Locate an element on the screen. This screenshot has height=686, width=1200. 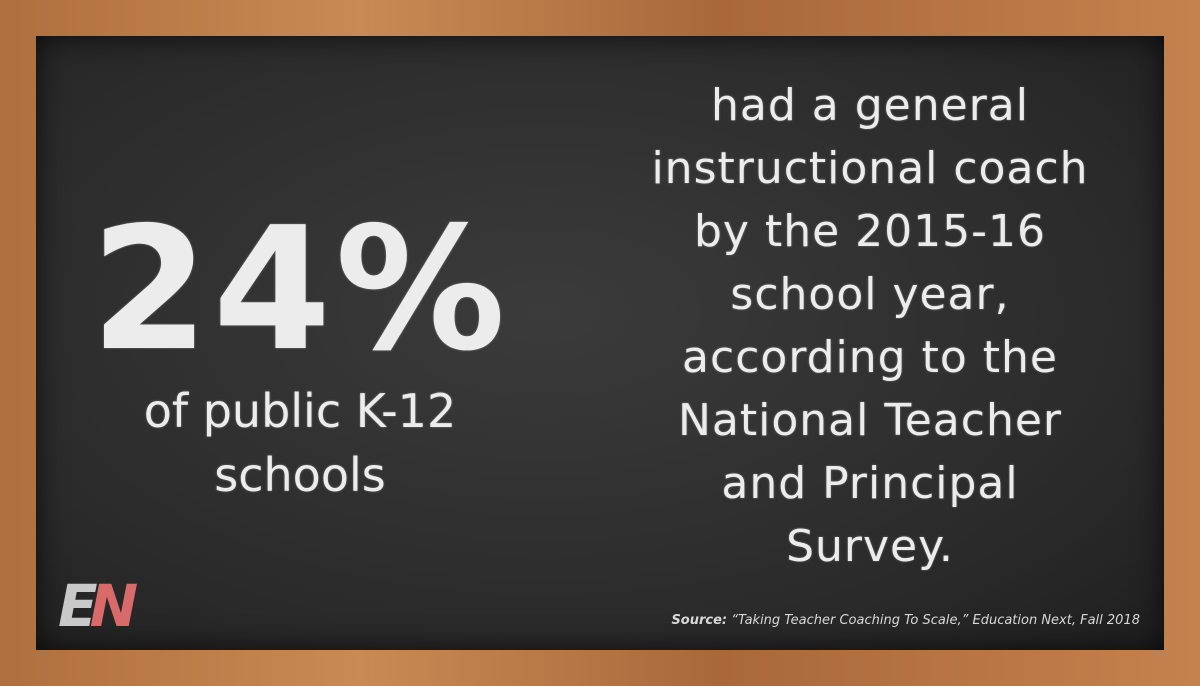
statement-line: according to the is located at coordinates (870, 357).